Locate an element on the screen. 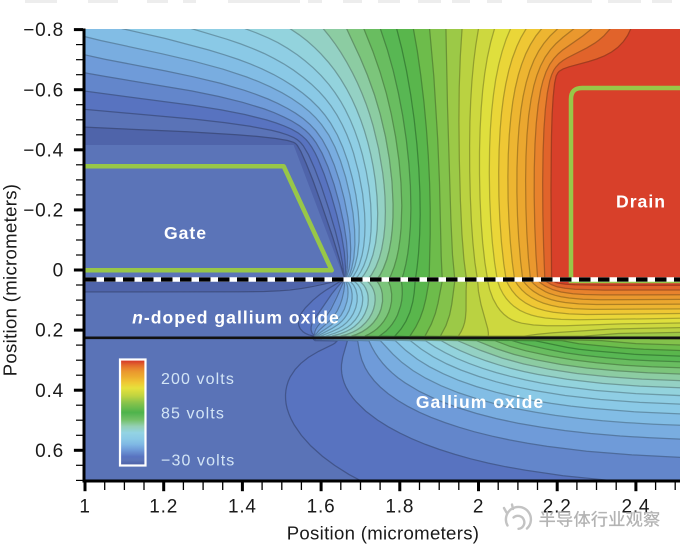  svg-text: −0.6 is located at coordinates (43, 90).